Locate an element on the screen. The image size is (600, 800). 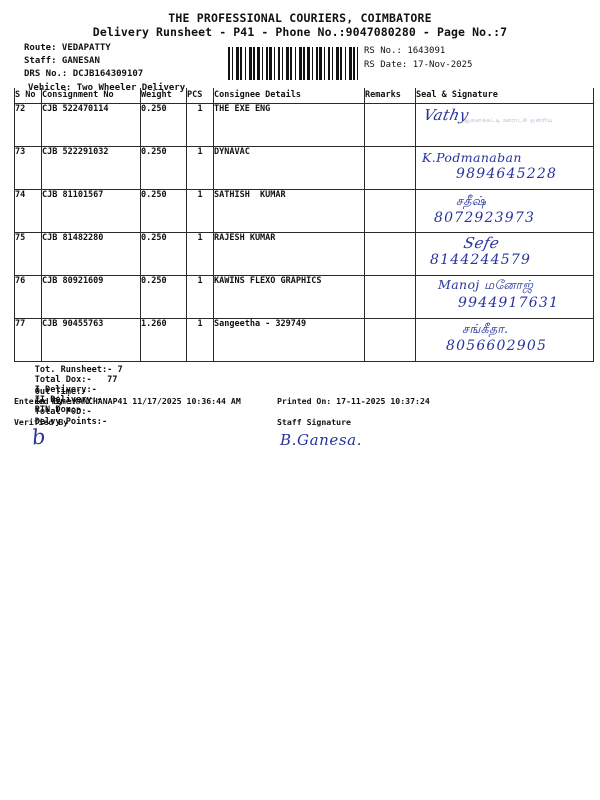
in-time: In Time:- is located at coordinates (58, 402).